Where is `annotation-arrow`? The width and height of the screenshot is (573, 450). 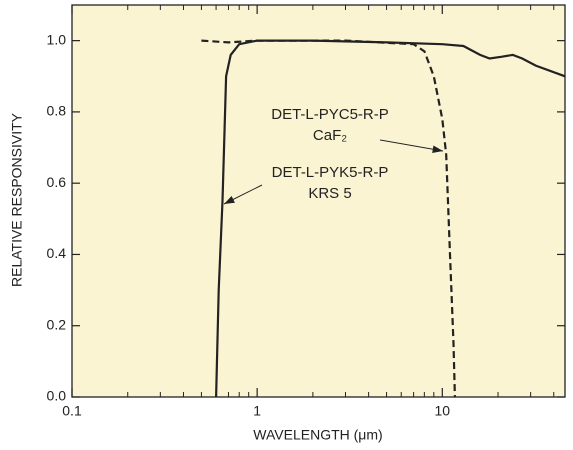 annotation-arrow is located at coordinates (411, 145).